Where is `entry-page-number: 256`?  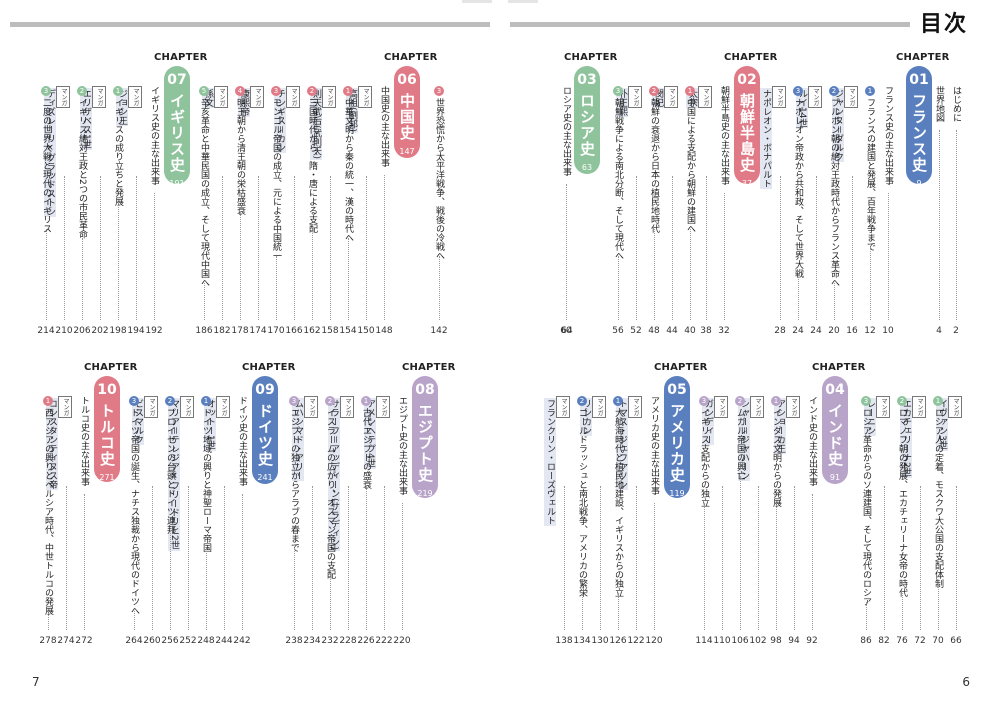
entry-page-number: 256 is located at coordinates (170, 641).